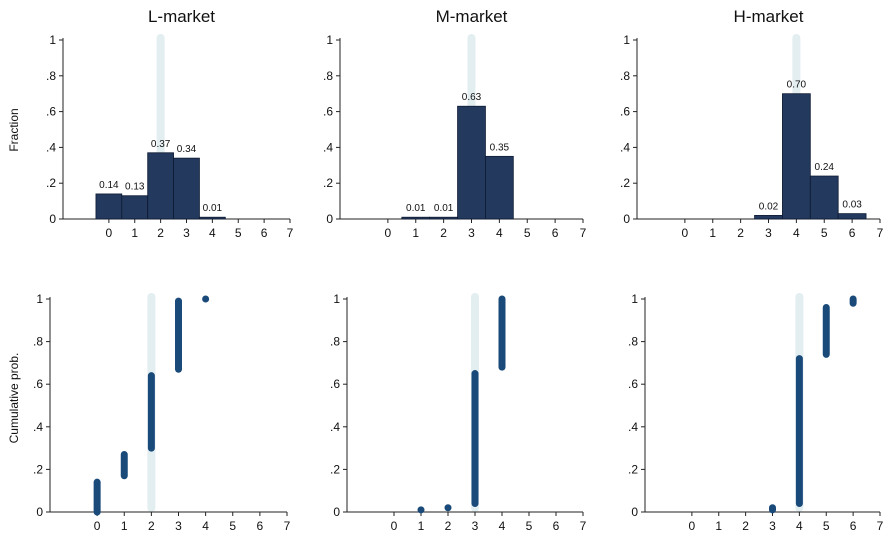 The height and width of the screenshot is (540, 888). Describe the element at coordinates (825, 167) in the screenshot. I see `data-label: 0.24` at that location.